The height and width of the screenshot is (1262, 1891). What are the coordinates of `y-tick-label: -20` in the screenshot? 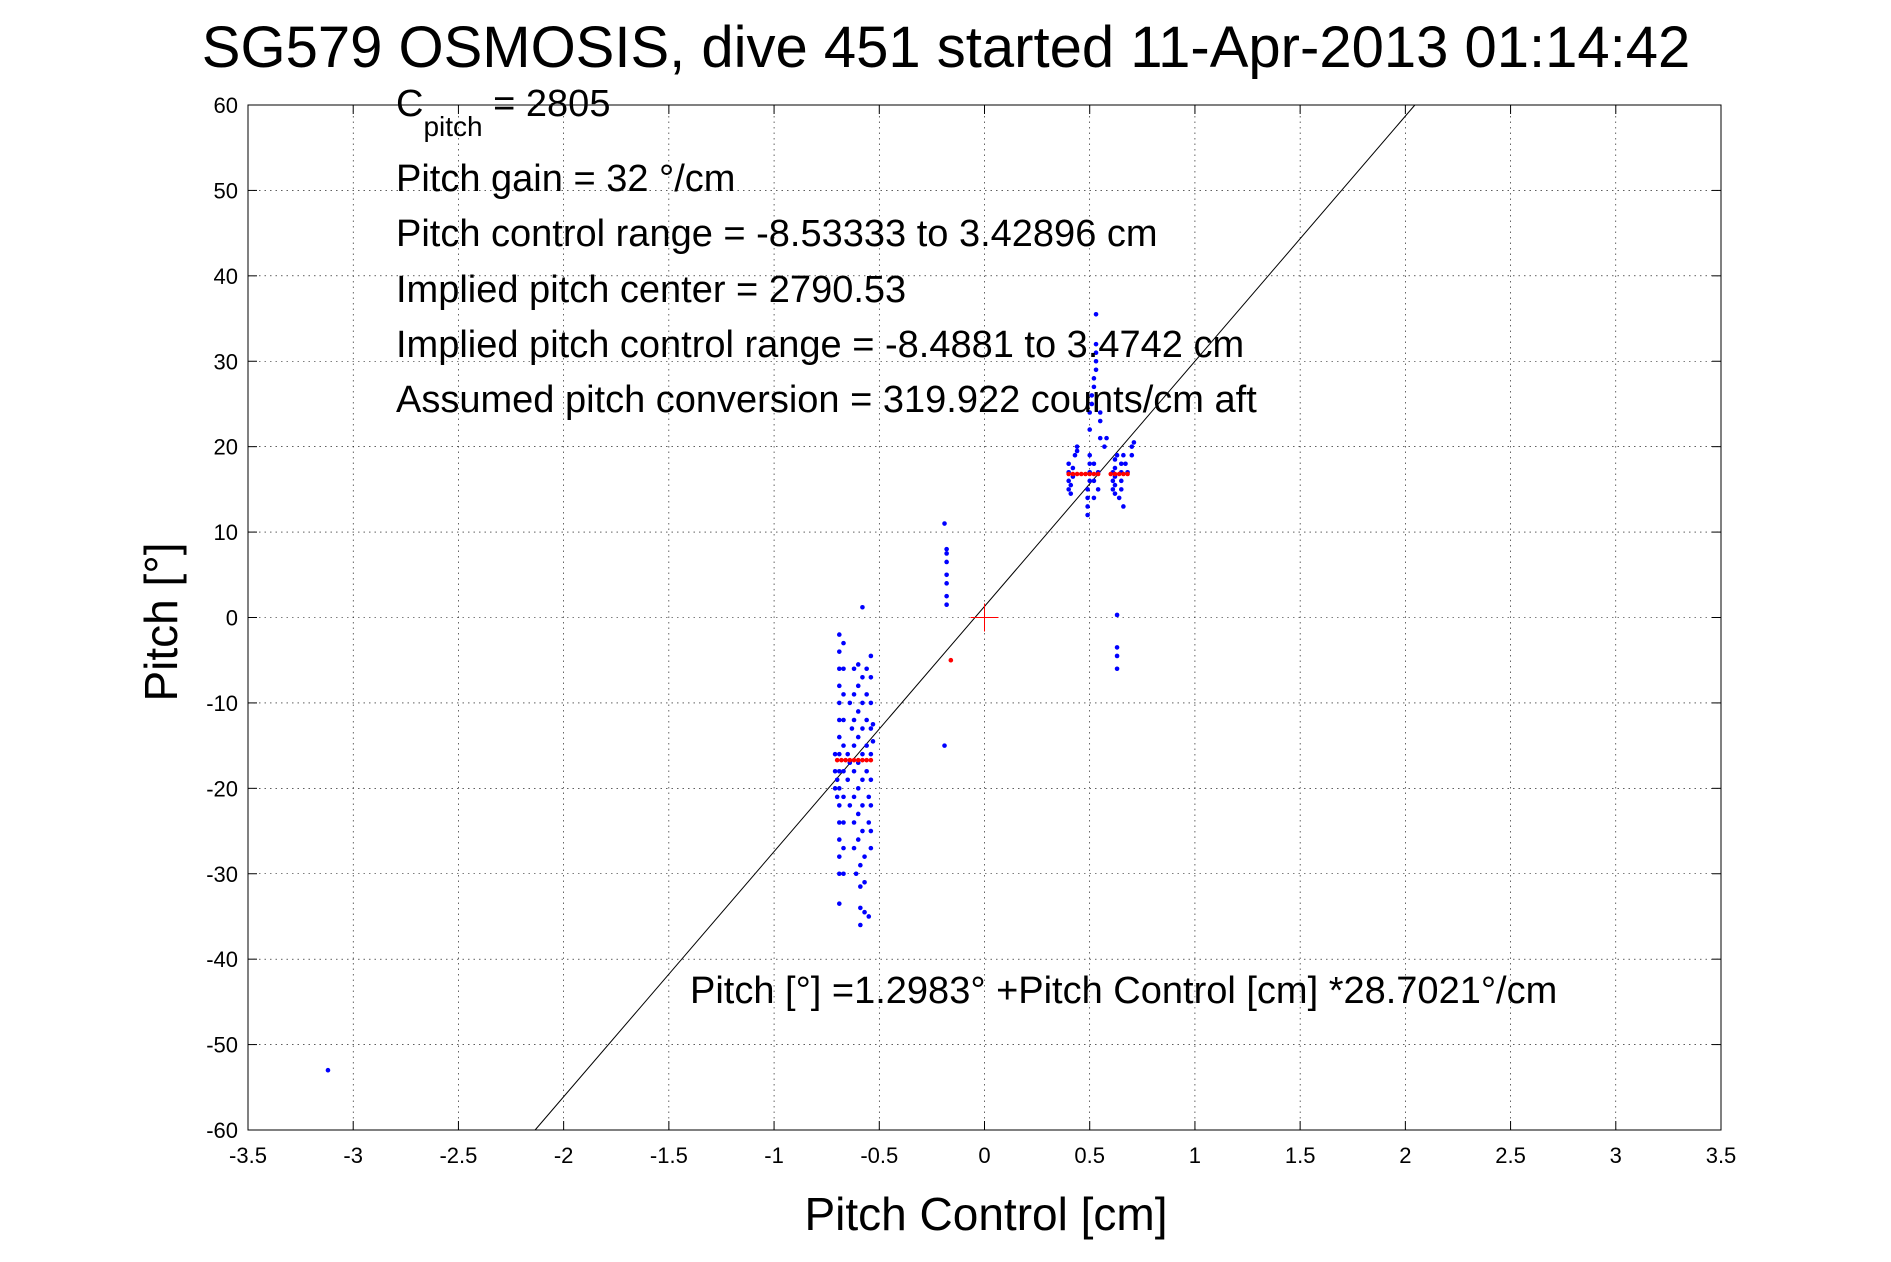 It's located at (222, 788).